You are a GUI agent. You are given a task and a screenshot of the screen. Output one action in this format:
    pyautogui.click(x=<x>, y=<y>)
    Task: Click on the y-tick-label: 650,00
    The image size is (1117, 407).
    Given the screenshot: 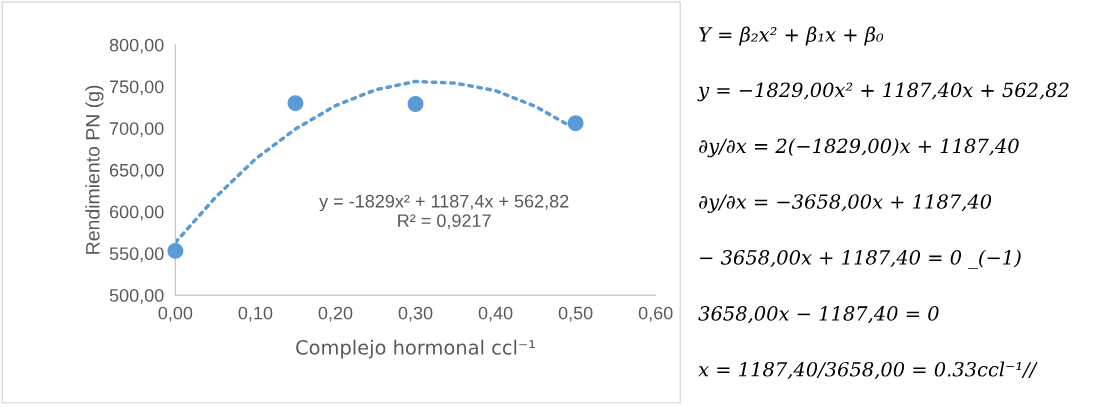 What is the action you would take?
    pyautogui.click(x=136, y=171)
    